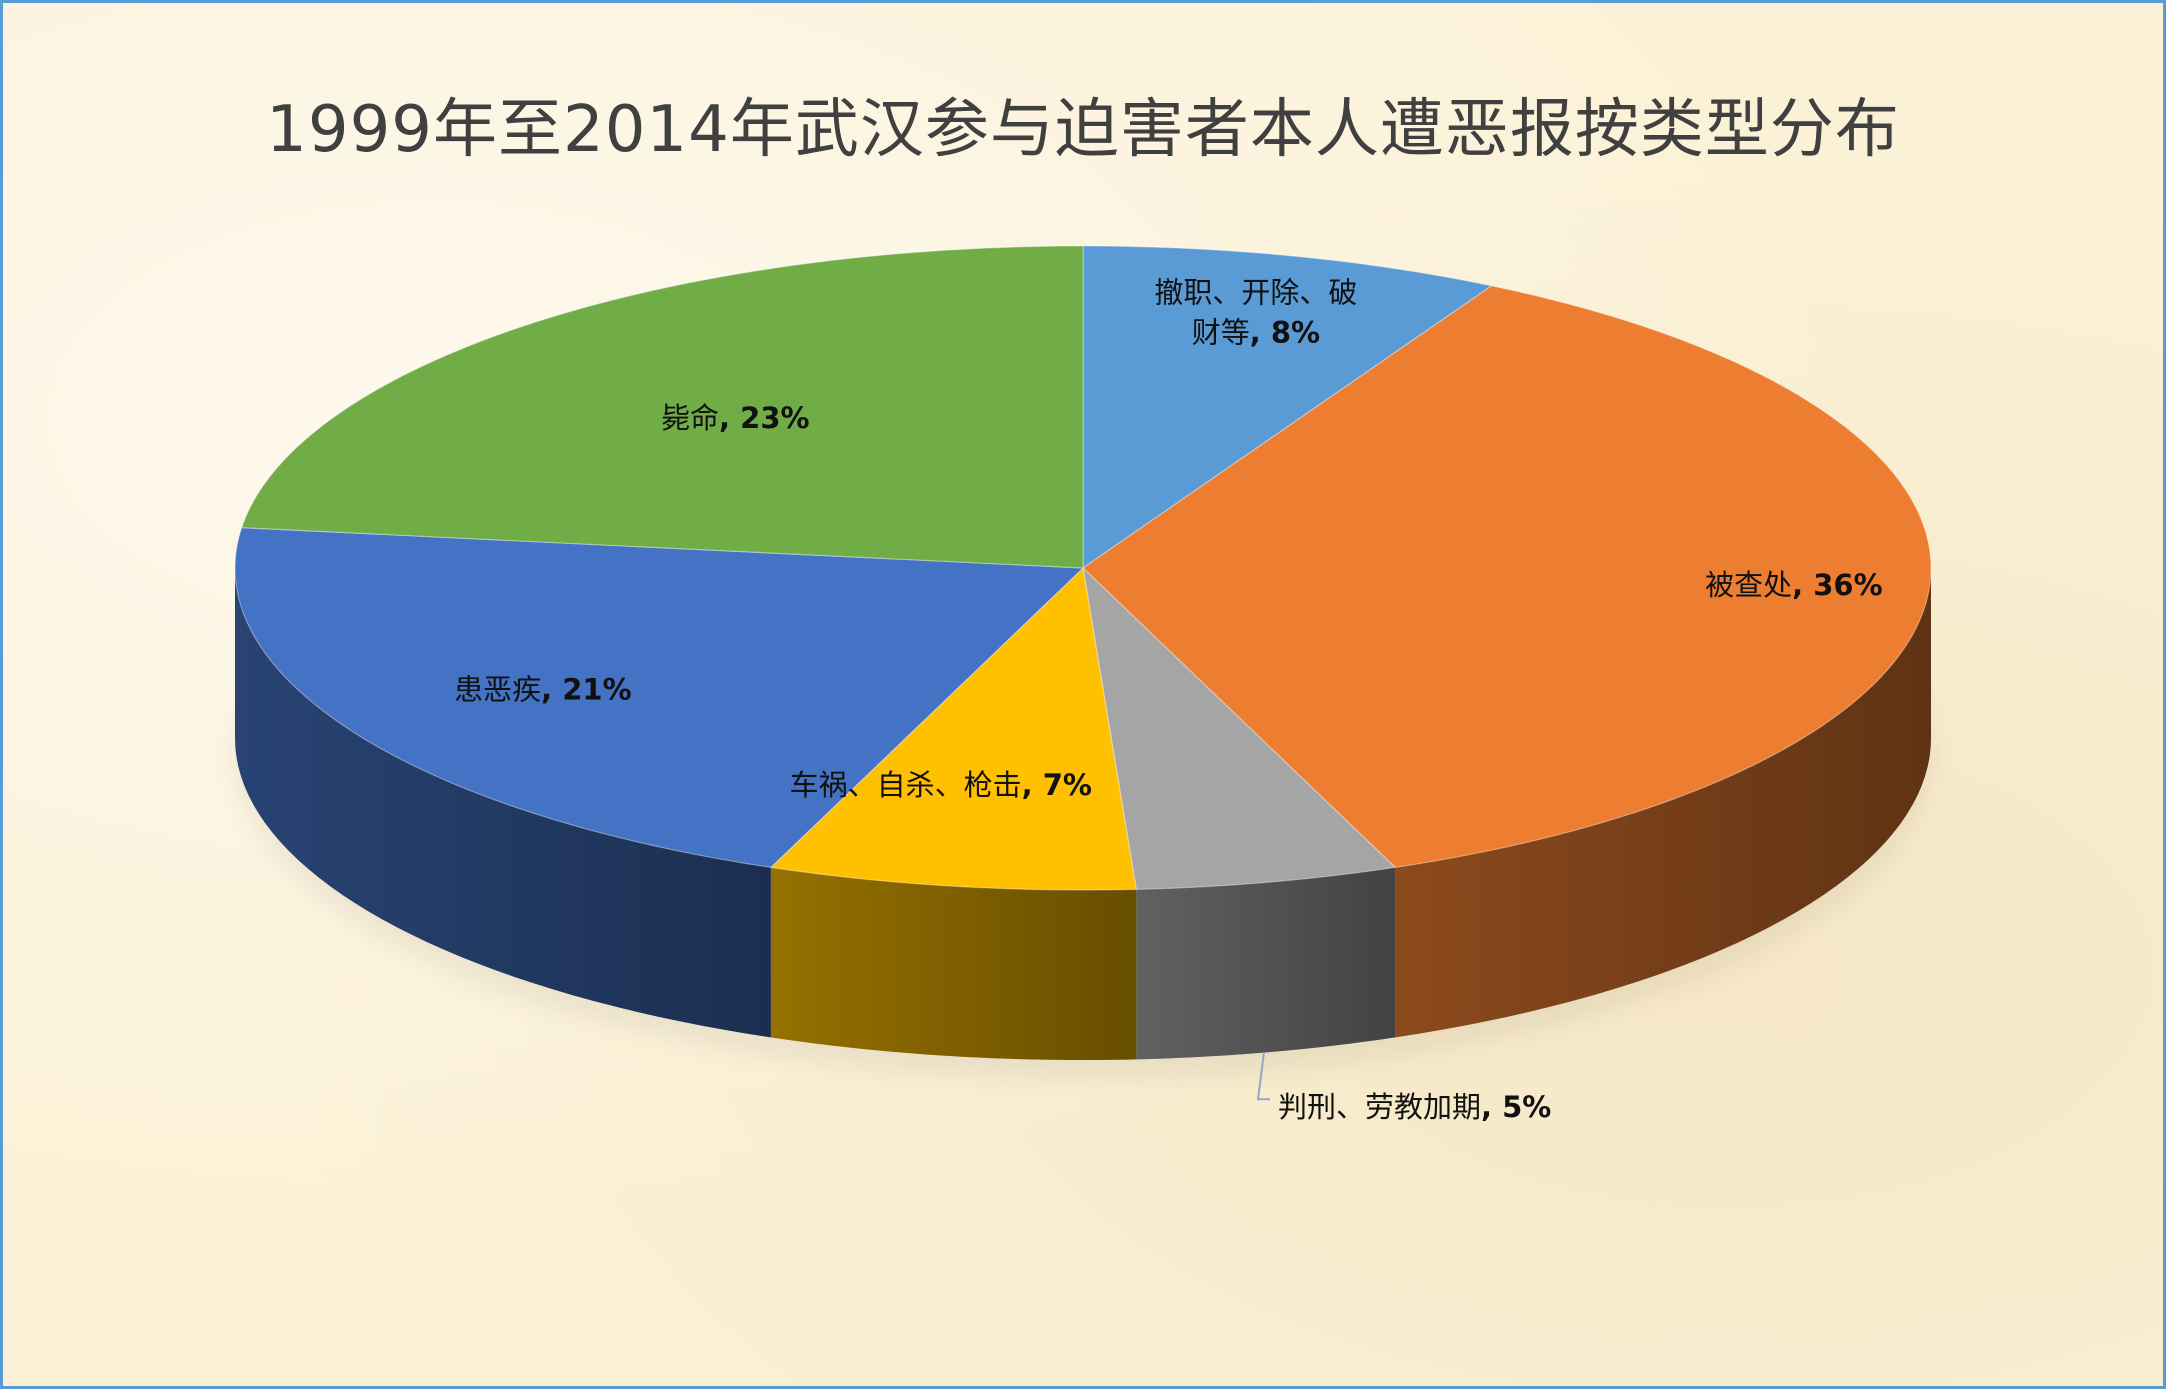 This screenshot has width=2166, height=1389. What do you see at coordinates (941, 785) in the screenshot?
I see `data-label-4: 车祸、自杀、枪击, 7%` at bounding box center [941, 785].